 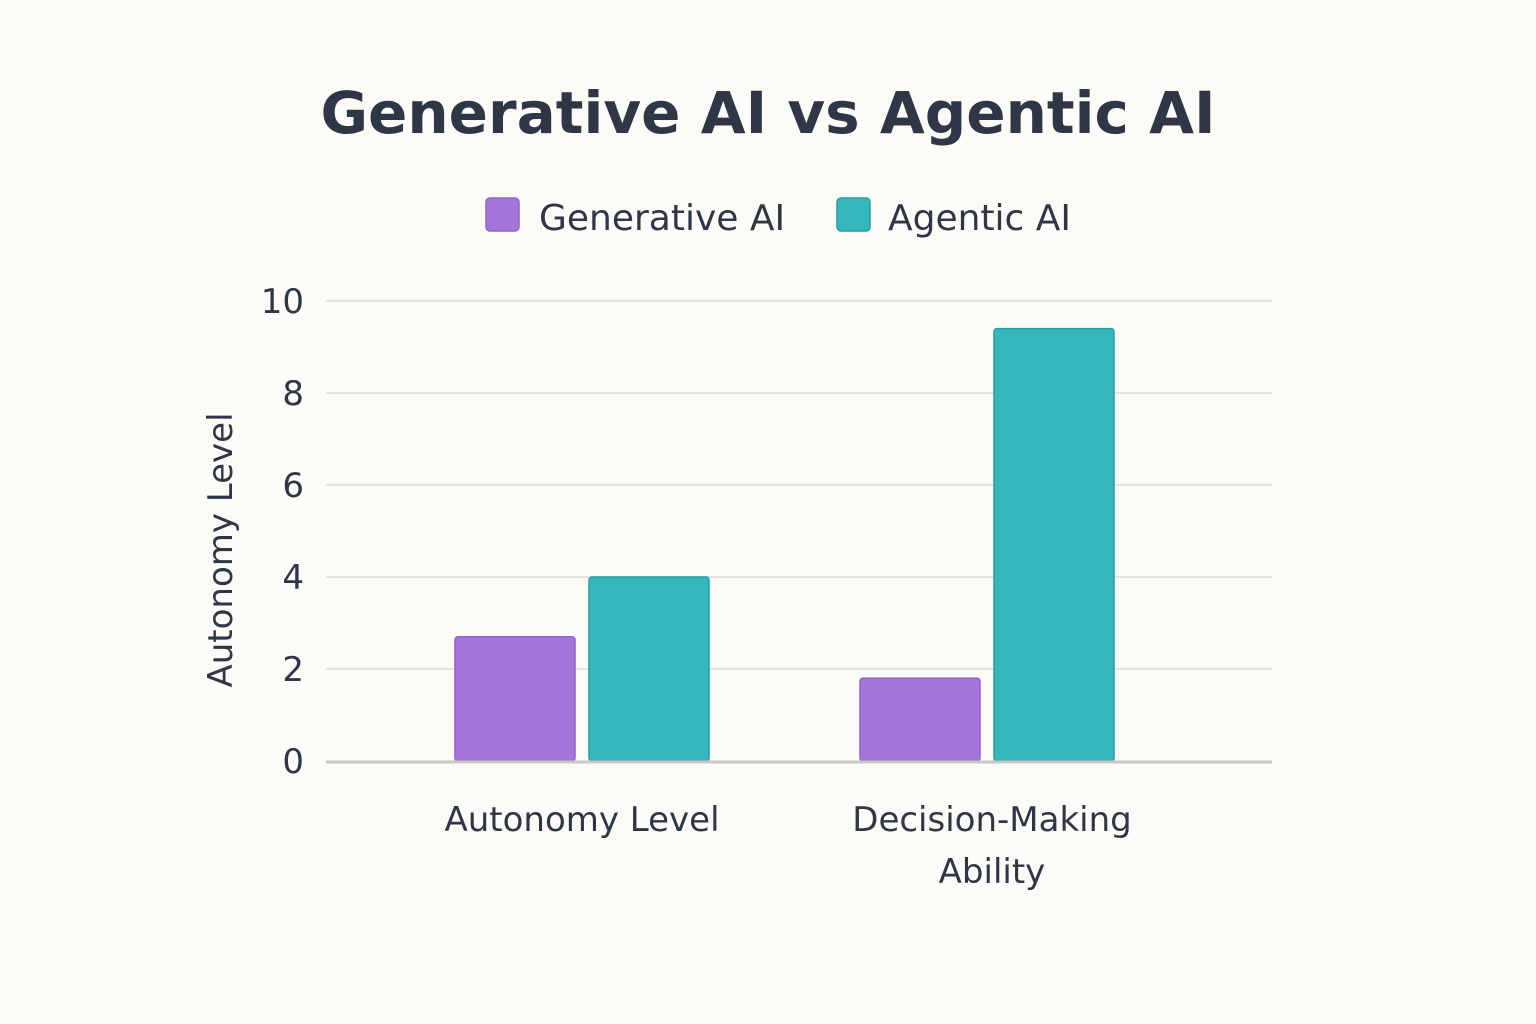 What do you see at coordinates (662, 218) in the screenshot?
I see `legend-label-generative-ai: Generative AI` at bounding box center [662, 218].